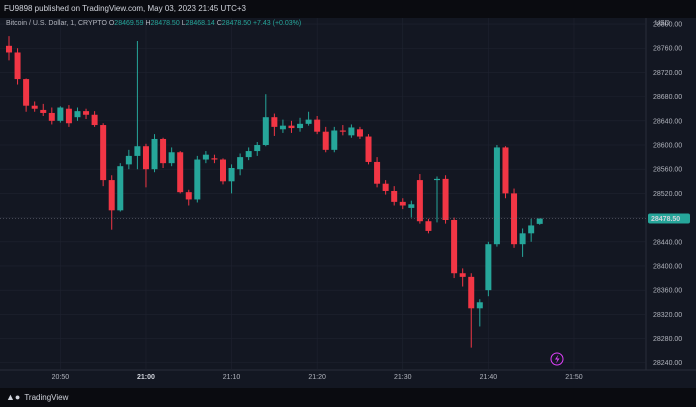 The image size is (696, 407). I want to click on footer: ▲● TradingView, so click(348, 397).